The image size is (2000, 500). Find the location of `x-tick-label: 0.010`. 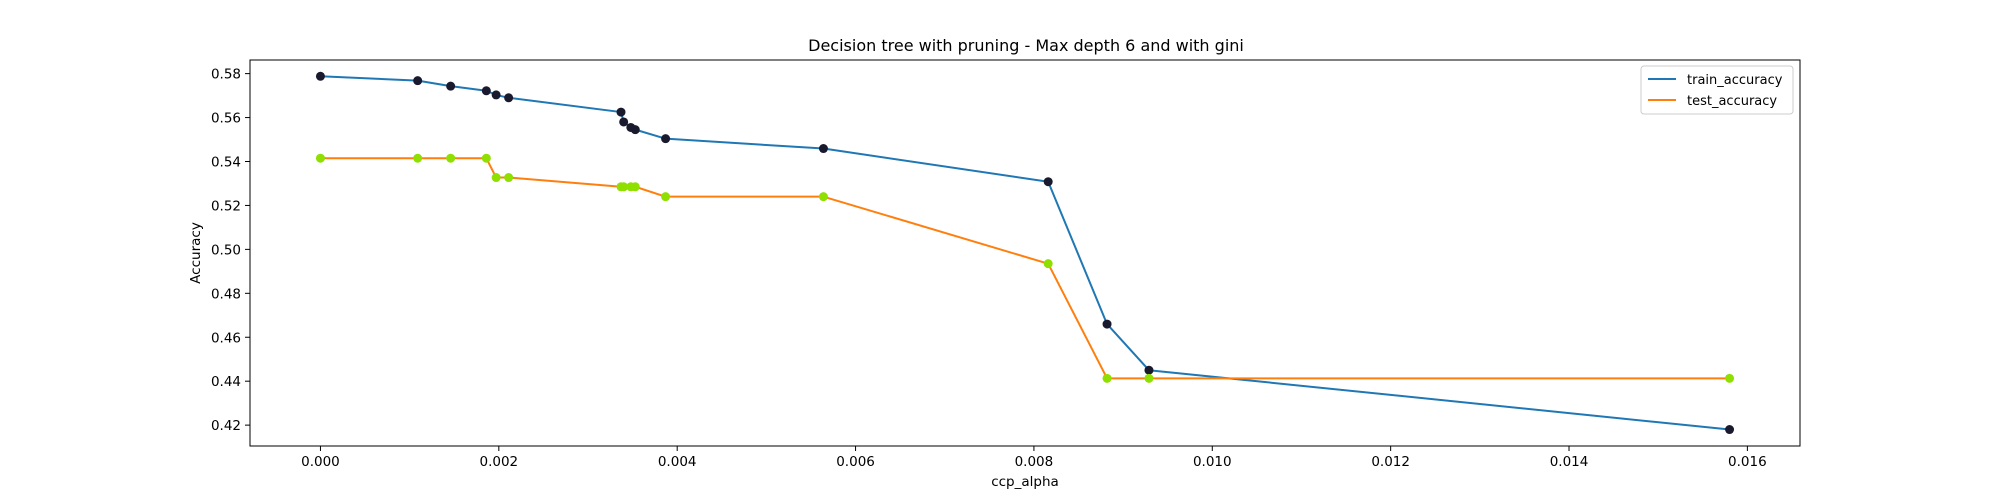

x-tick-label: 0.010 is located at coordinates (1212, 462).